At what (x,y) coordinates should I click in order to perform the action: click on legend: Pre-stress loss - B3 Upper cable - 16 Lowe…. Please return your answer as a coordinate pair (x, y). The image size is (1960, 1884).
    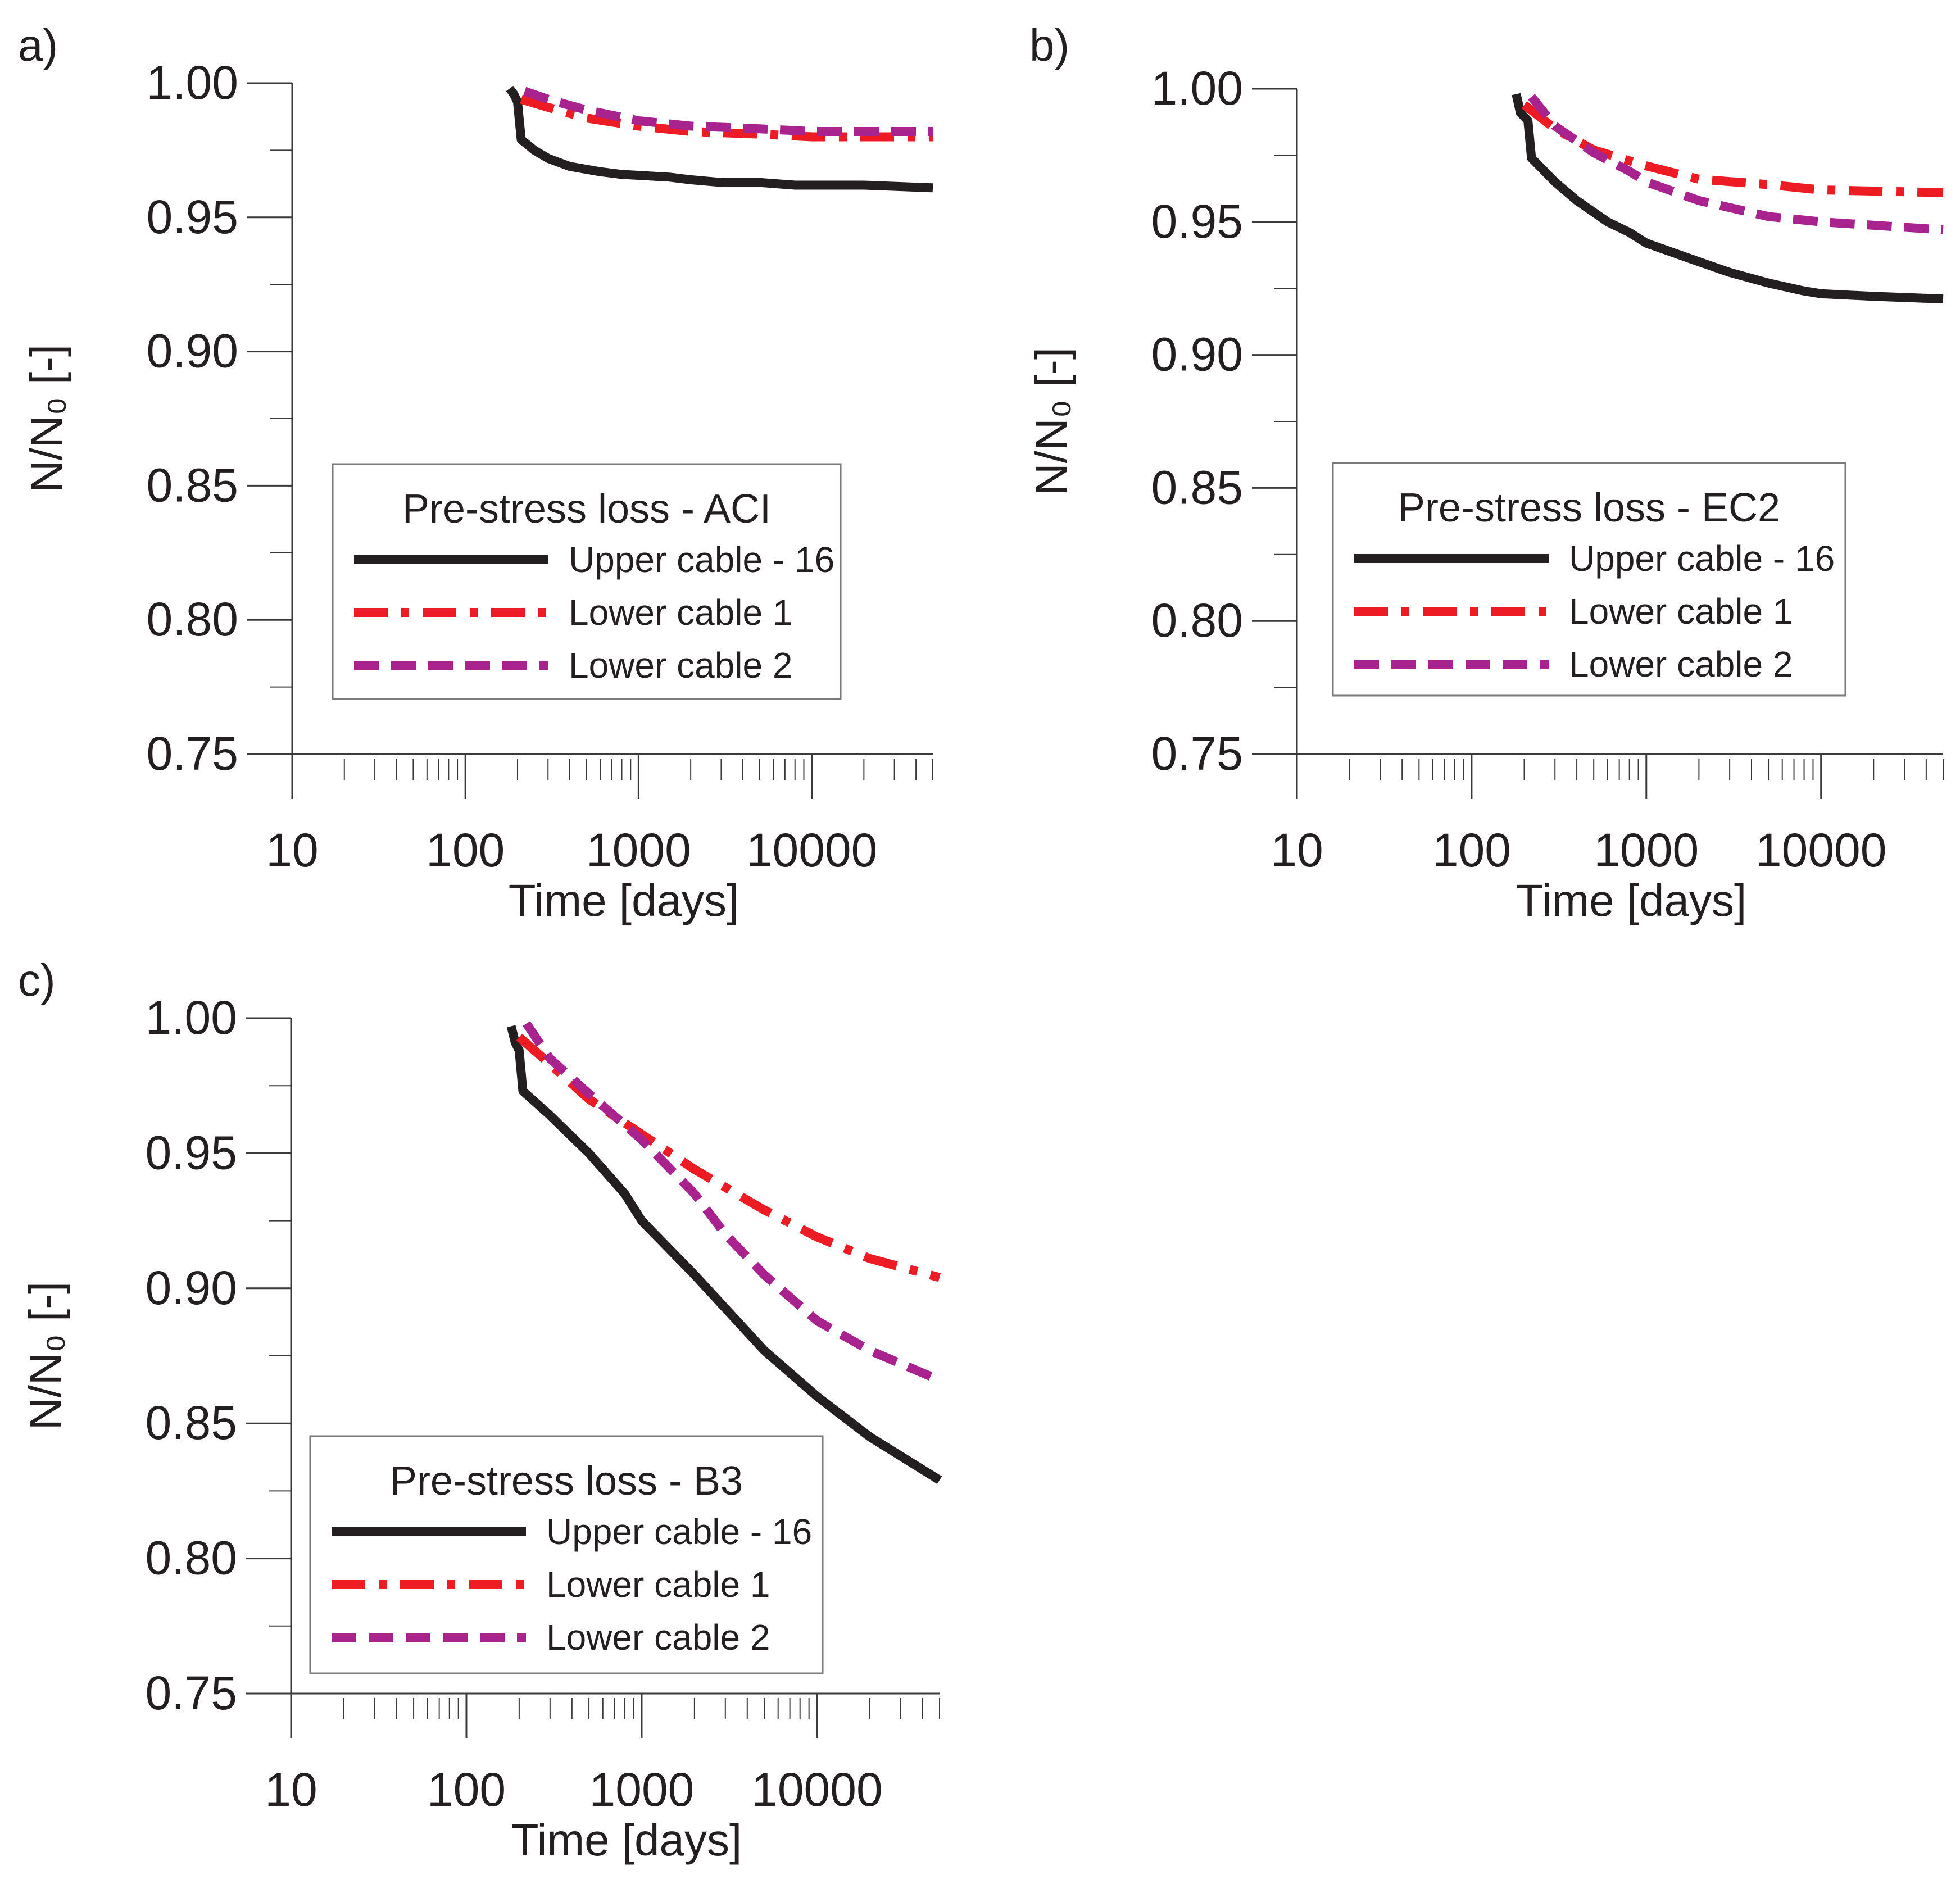
    Looking at the image, I should click on (566, 1554).